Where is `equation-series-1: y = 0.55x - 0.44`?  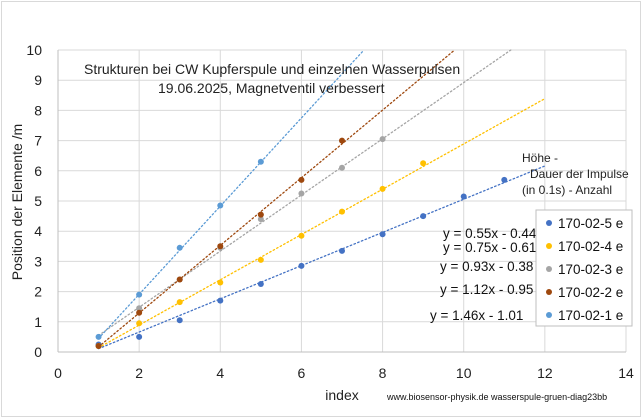
equation-series-1: y = 0.55x - 0.44 is located at coordinates (490, 233).